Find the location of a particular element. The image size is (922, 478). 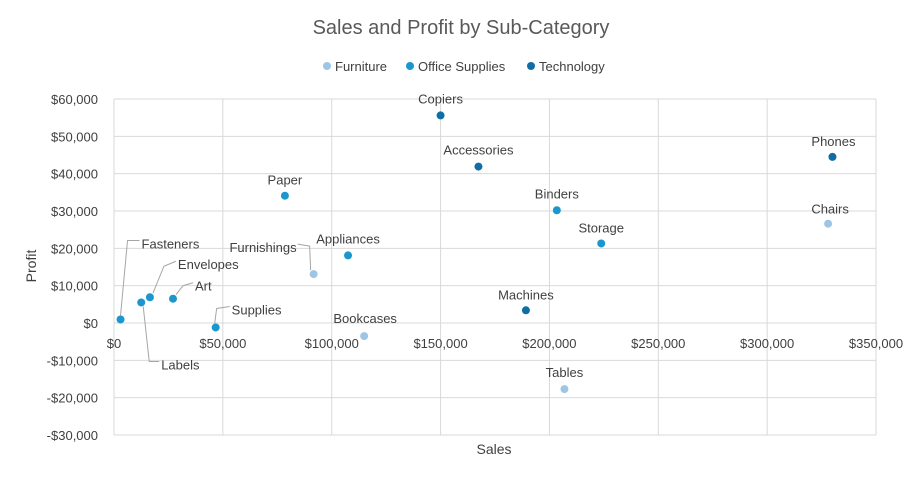

legend-entry-office-supplies: Office Supplies is located at coordinates (462, 66).